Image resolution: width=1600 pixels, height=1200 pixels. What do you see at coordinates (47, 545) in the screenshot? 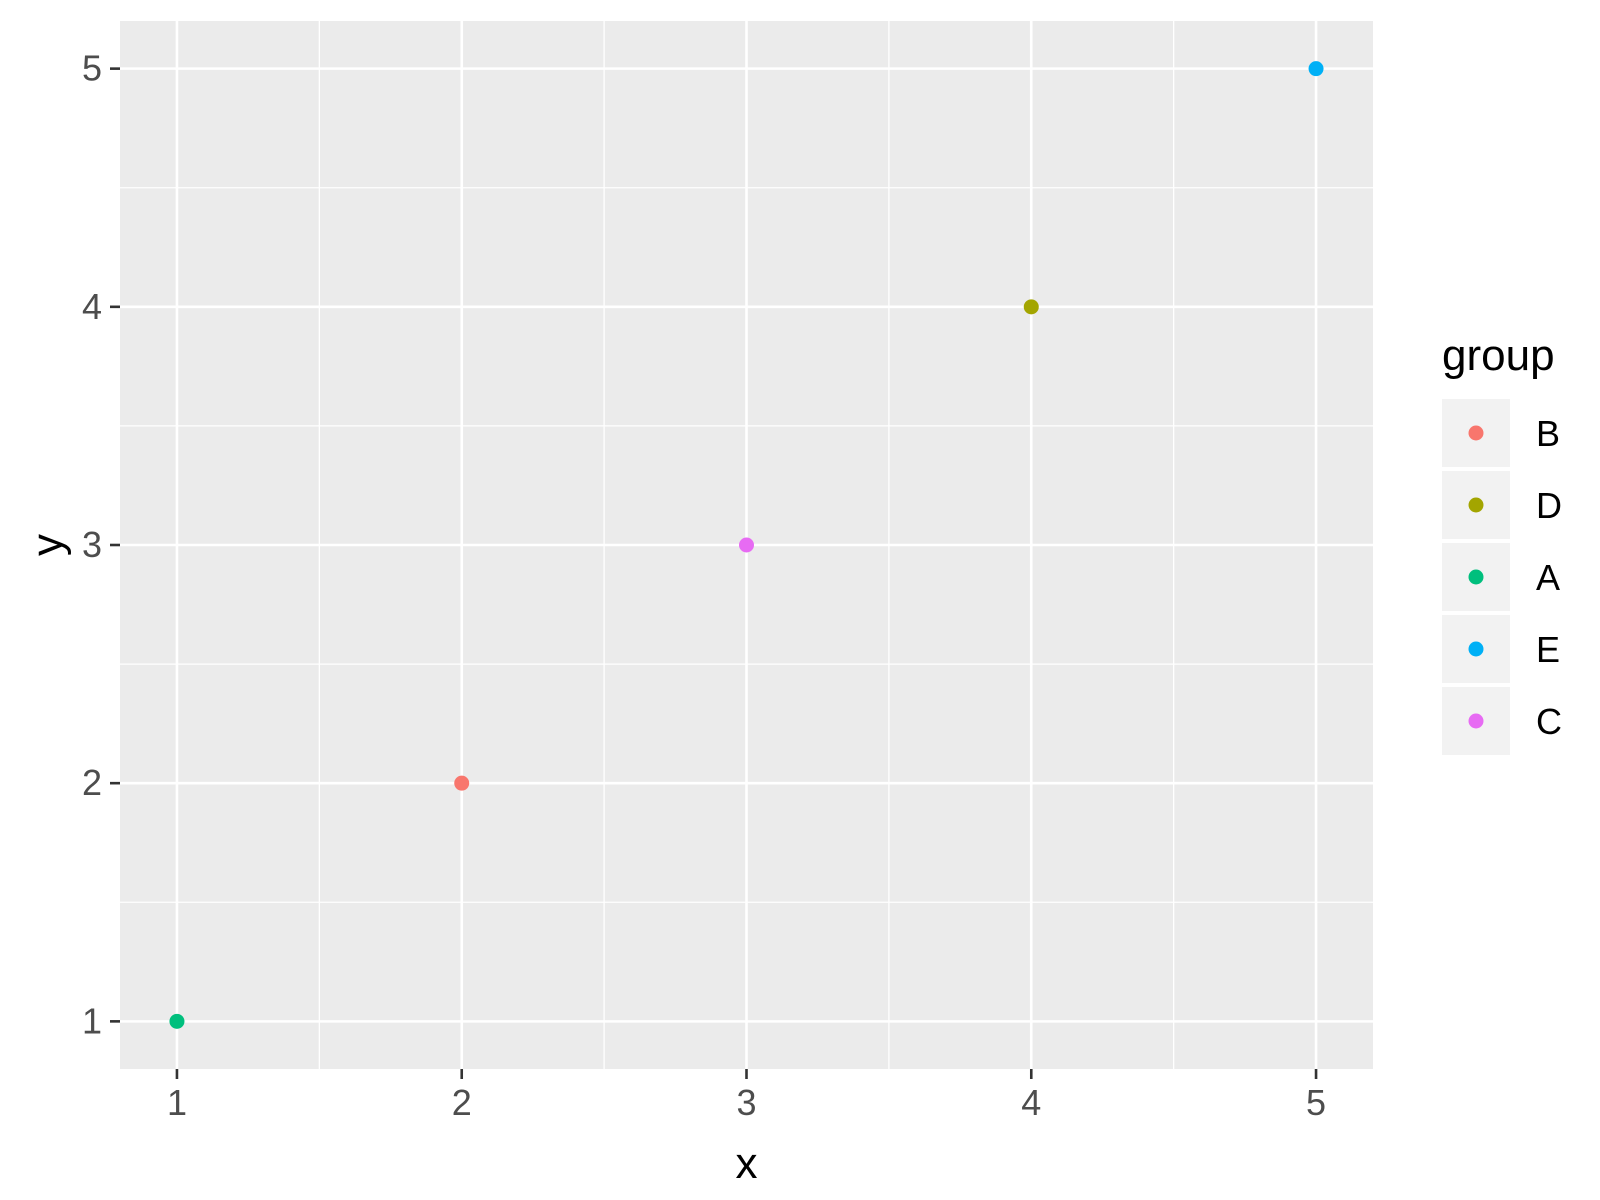
I see `y-axis-title: y` at bounding box center [47, 545].